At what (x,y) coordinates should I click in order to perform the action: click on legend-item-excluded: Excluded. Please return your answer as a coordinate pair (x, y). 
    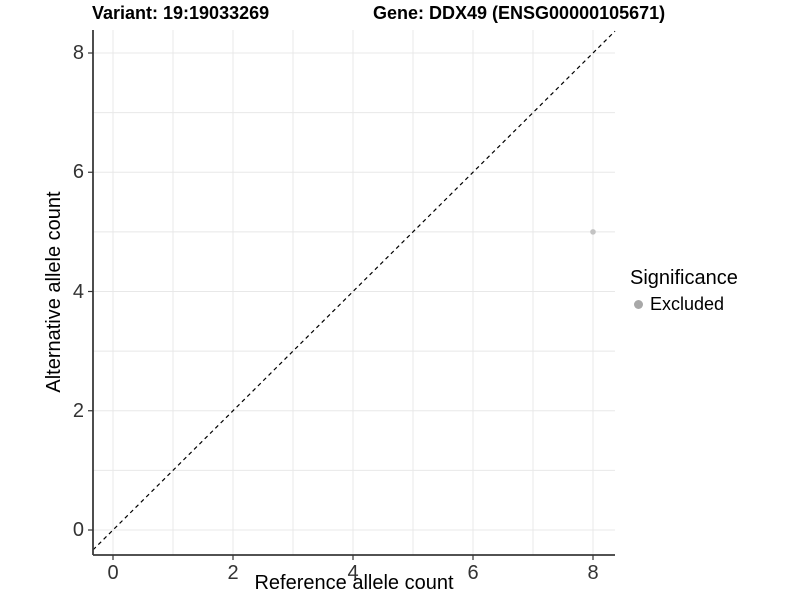
    Looking at the image, I should click on (684, 304).